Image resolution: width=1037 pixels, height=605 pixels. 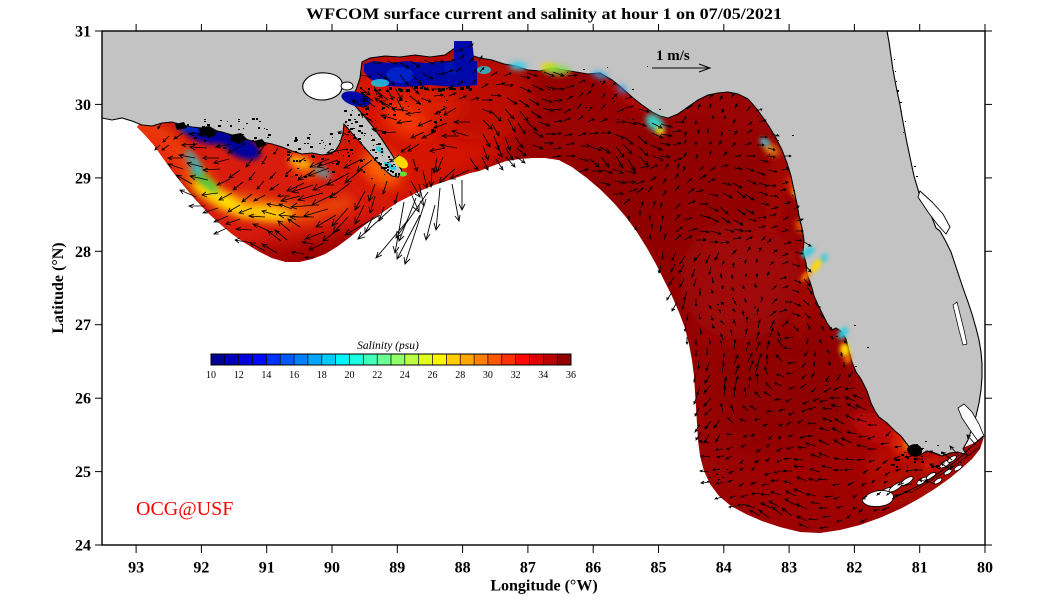 I want to click on svg-text: 88, so click(x=463, y=568).